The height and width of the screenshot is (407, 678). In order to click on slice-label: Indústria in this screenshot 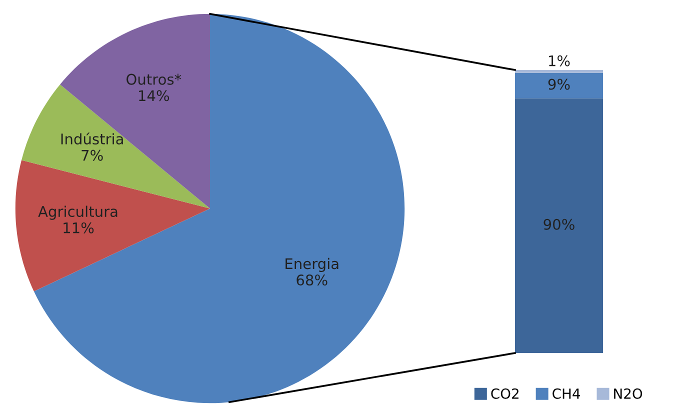, I will do `click(92, 138)`.